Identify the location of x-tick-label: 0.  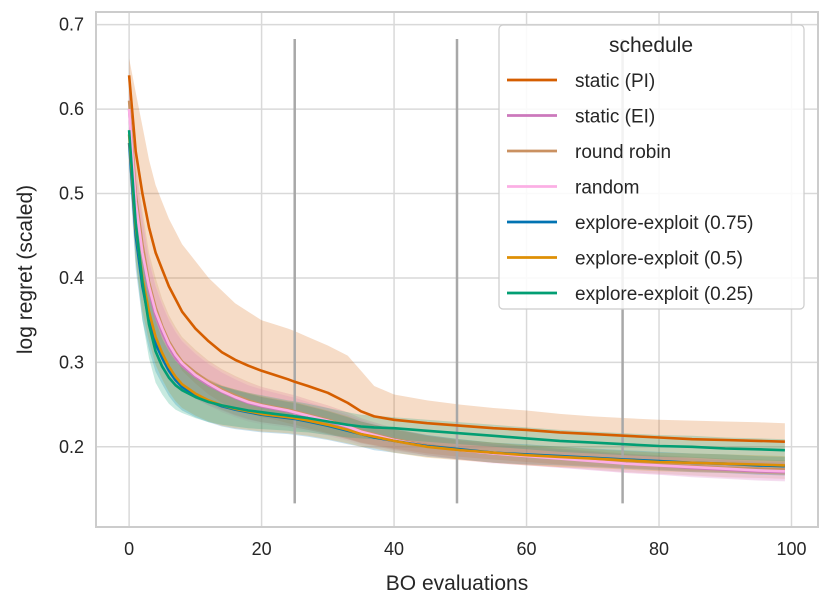
(129, 549).